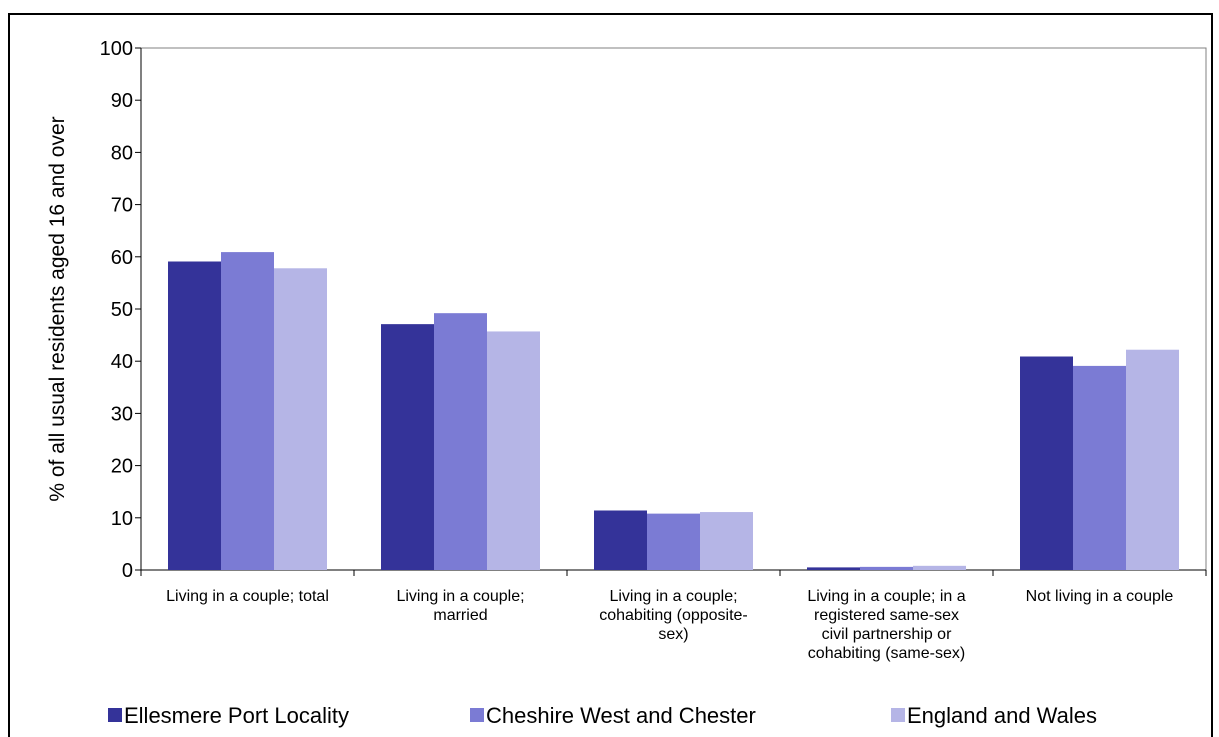 The width and height of the screenshot is (1219, 737). What do you see at coordinates (122, 414) in the screenshot?
I see `y-tick-label: 30` at bounding box center [122, 414].